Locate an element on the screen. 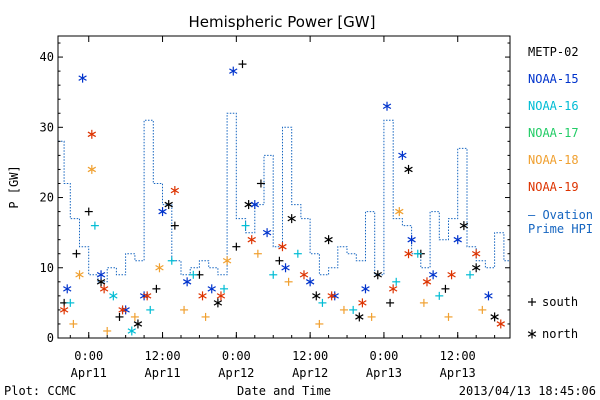 The width and height of the screenshot is (600, 400). footer-plot-credit: Plot: CCMC is located at coordinates (40, 391).